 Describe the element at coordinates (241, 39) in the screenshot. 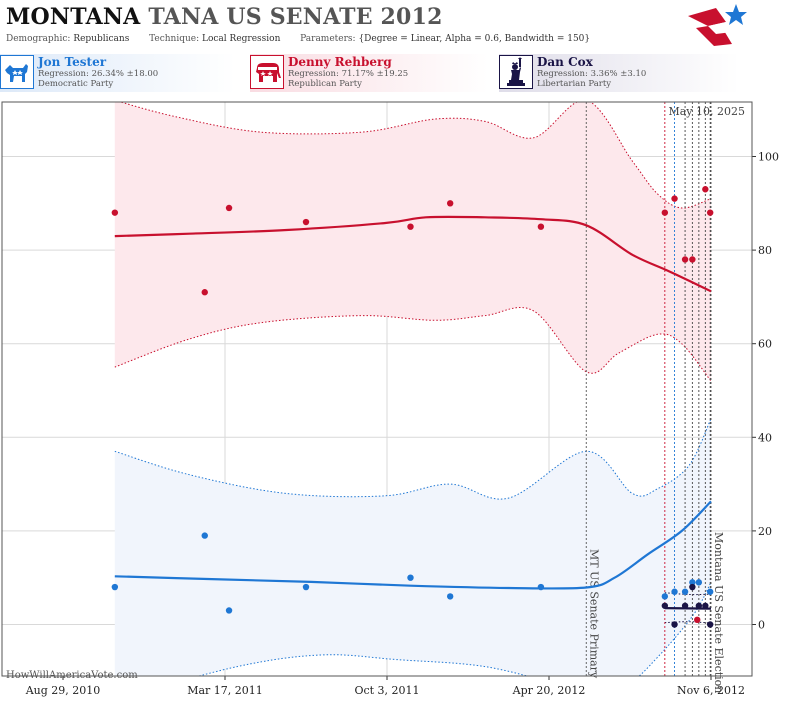

I see `technique-value: Local Regression` at that location.